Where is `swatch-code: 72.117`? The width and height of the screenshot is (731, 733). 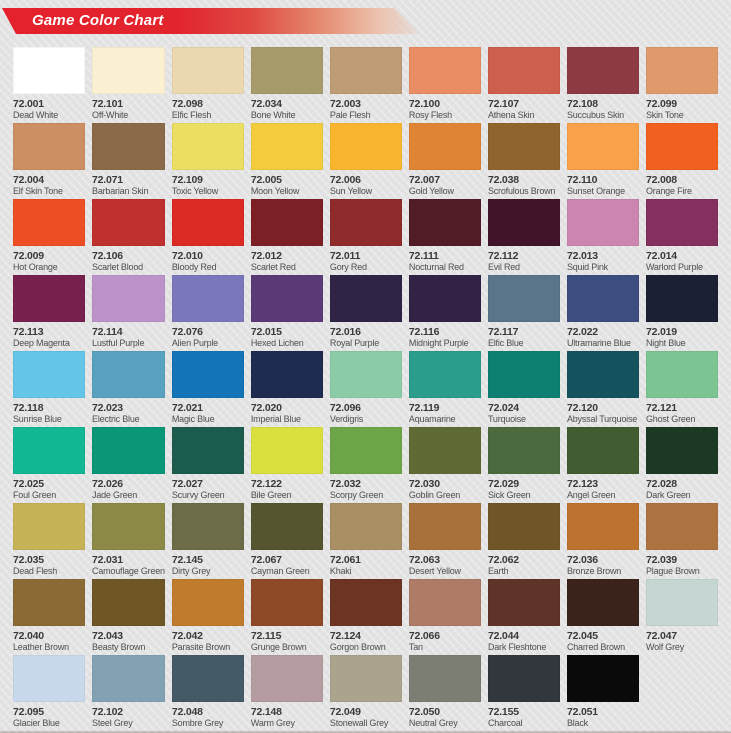
swatch-code: 72.117 is located at coordinates (503, 332).